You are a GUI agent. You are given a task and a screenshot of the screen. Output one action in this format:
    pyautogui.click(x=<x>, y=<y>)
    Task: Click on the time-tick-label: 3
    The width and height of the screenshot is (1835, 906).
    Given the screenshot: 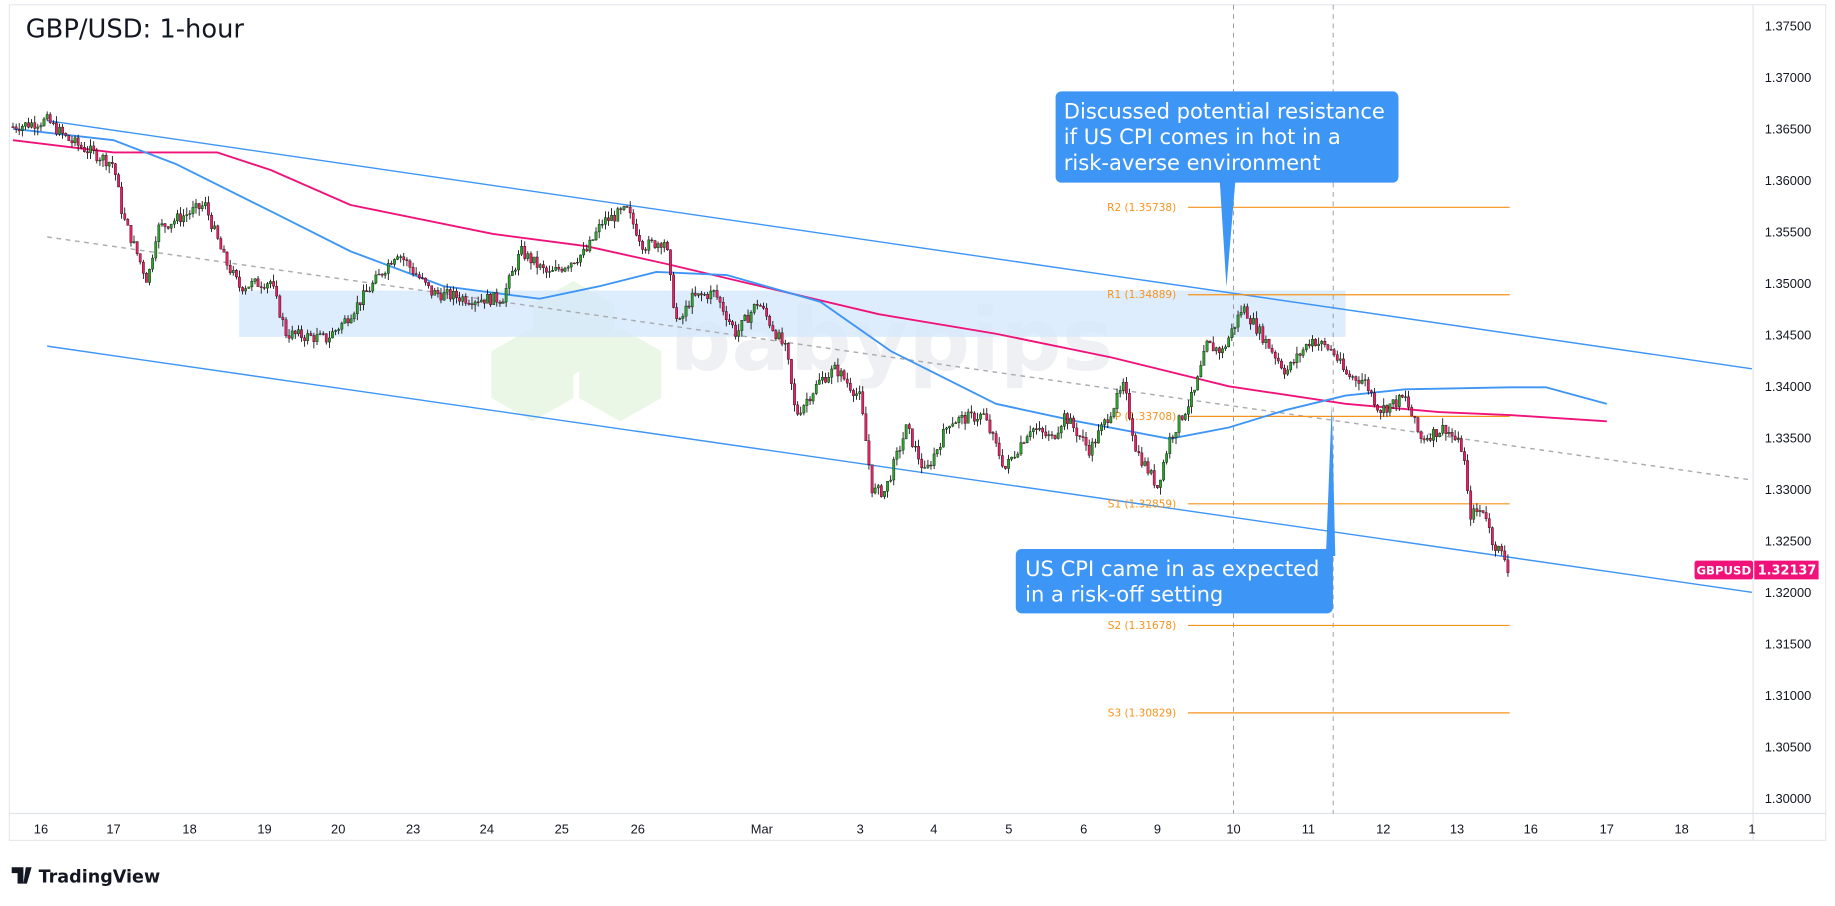 What is the action you would take?
    pyautogui.click(x=860, y=828)
    